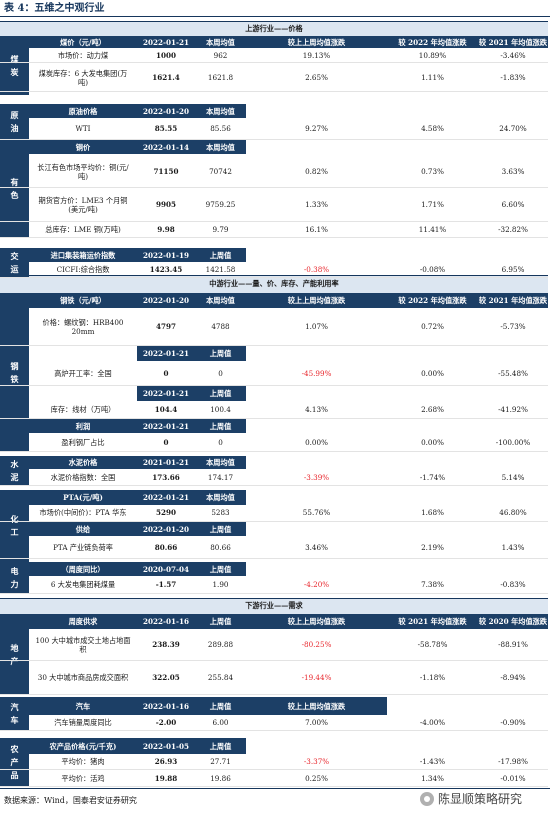 This screenshot has width=550, height=818. Describe the element at coordinates (166, 584) in the screenshot. I see `current-value: -1.57` at that location.